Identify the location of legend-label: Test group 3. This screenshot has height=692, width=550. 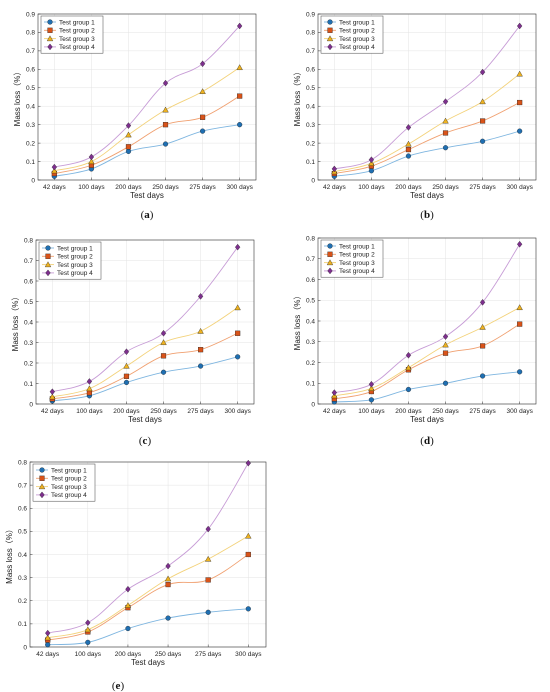
(357, 263).